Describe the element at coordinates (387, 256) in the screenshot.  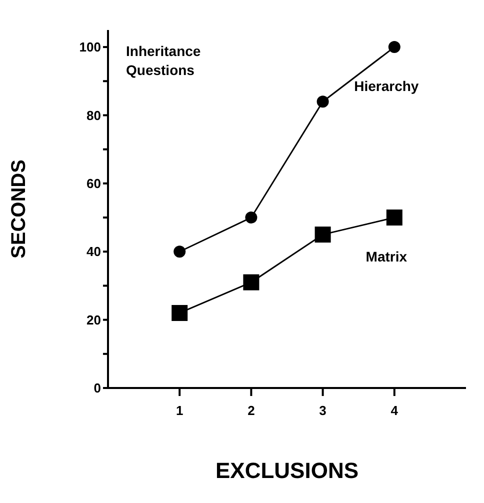
I see `series-label: Matrix` at that location.